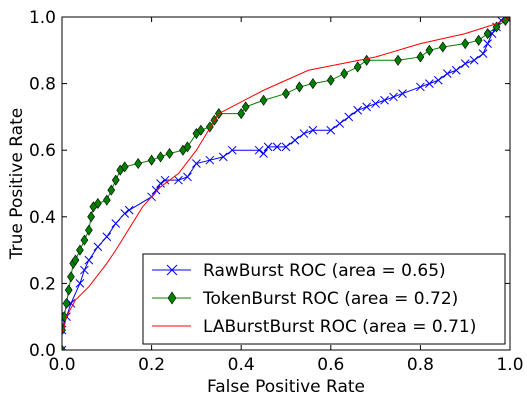  Describe the element at coordinates (42, 85) in the screenshot. I see `y-tick-label: 0.8` at that location.